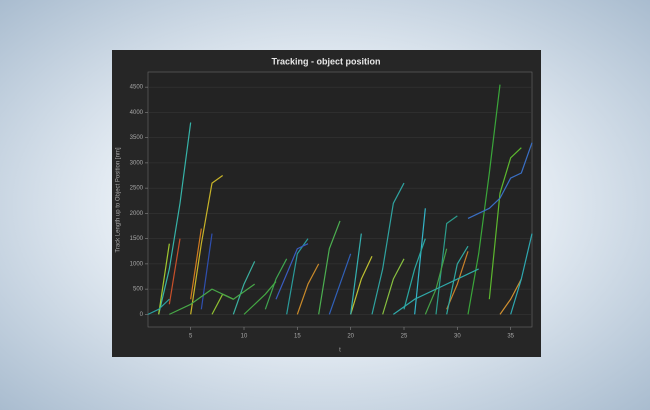  I want to click on y-axis-label: Track Length up to Object Position [nm], so click(119, 199).